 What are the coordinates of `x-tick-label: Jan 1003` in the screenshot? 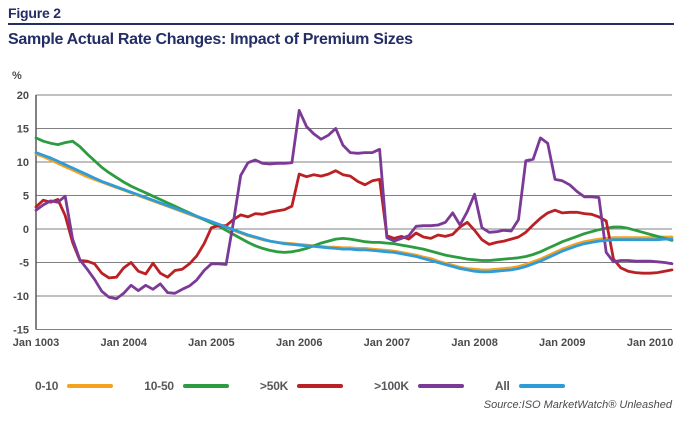 It's located at (36, 343).